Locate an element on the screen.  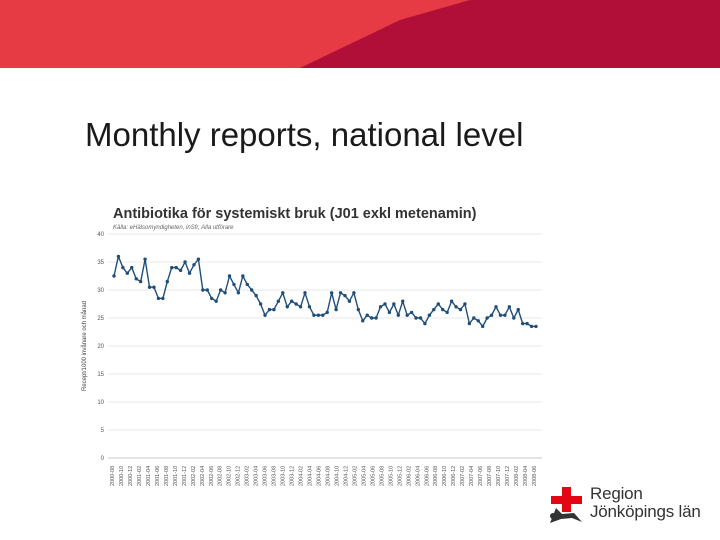
x-tick-label: 2003-02 is located at coordinates (248, 476).